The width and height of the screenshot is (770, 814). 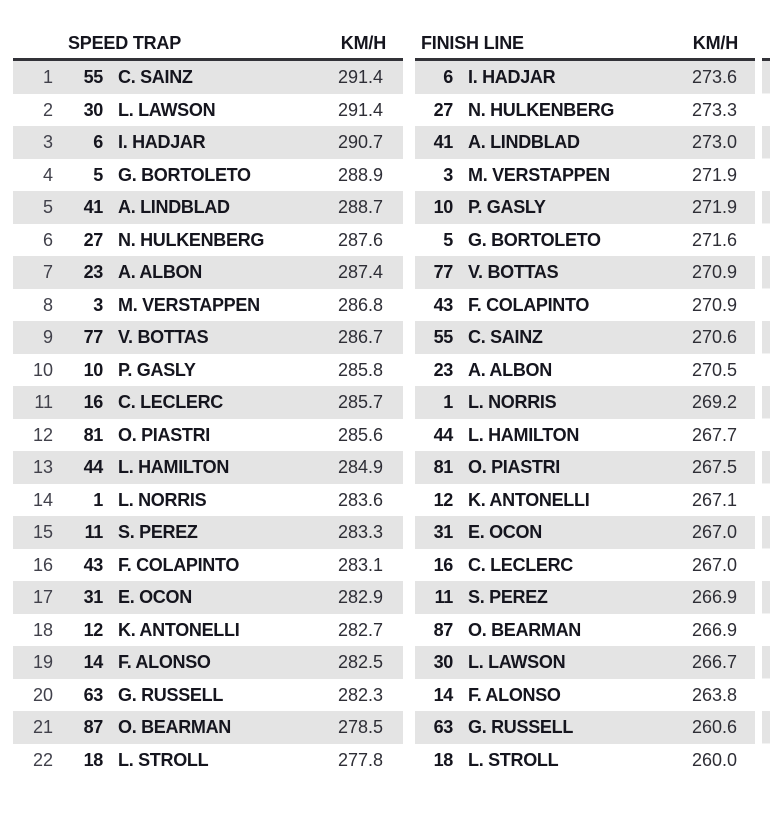 I want to click on driver-name-cell: V. BOTTAS, so click(x=163, y=337).